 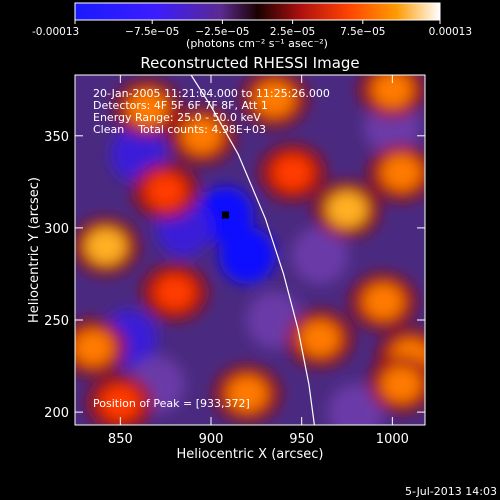 I want to click on chart-title: Reconstructed RHESSI Image, so click(x=249, y=63).